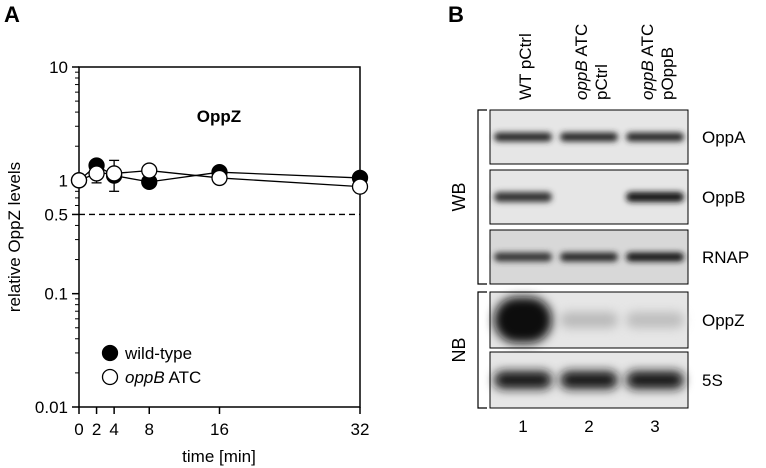 The height and width of the screenshot is (468, 766). What do you see at coordinates (723, 320) in the screenshot?
I see `row-label: OppZ` at bounding box center [723, 320].